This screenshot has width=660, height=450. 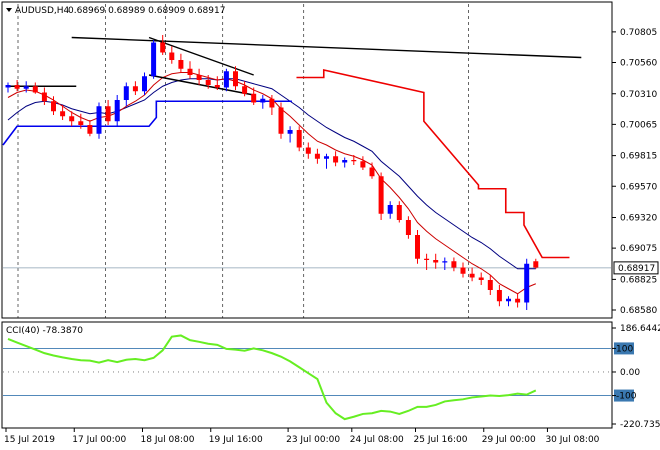 I want to click on time-tick-label: 15 Jul 2019, so click(x=29, y=440).